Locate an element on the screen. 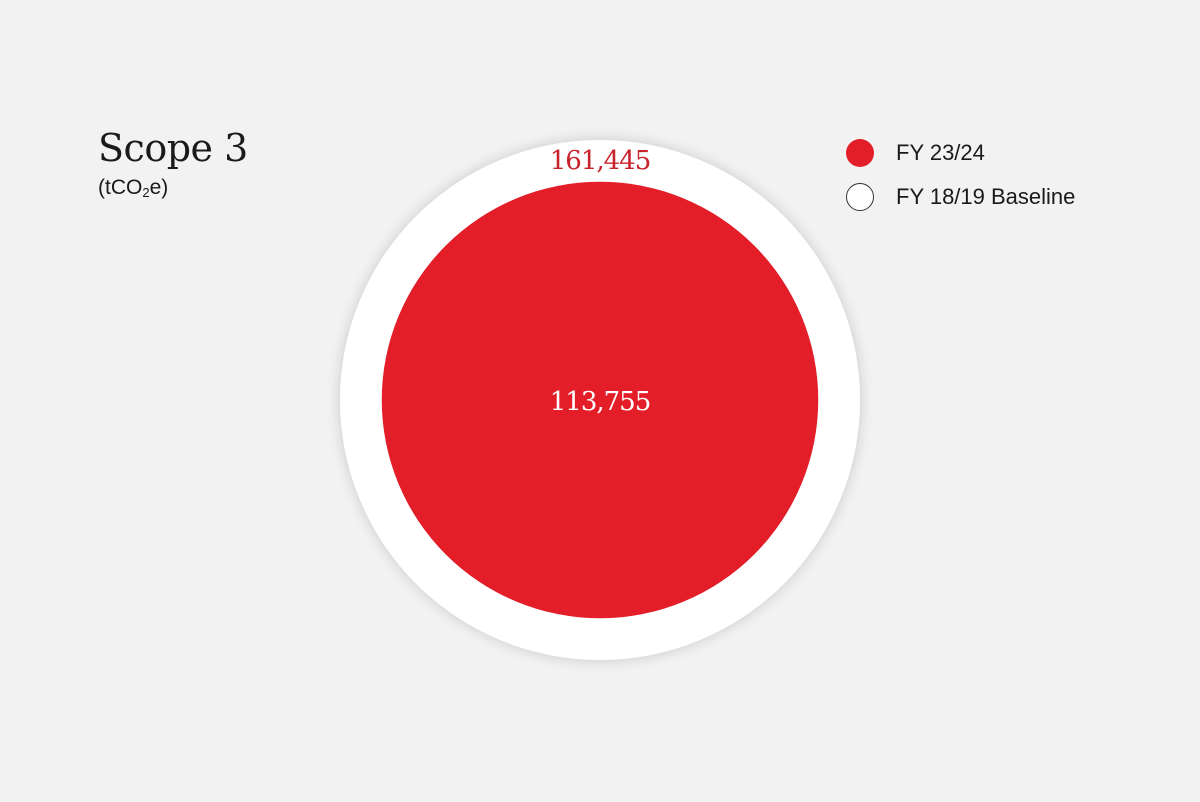  current-value-label: 113,755 is located at coordinates (600, 402).